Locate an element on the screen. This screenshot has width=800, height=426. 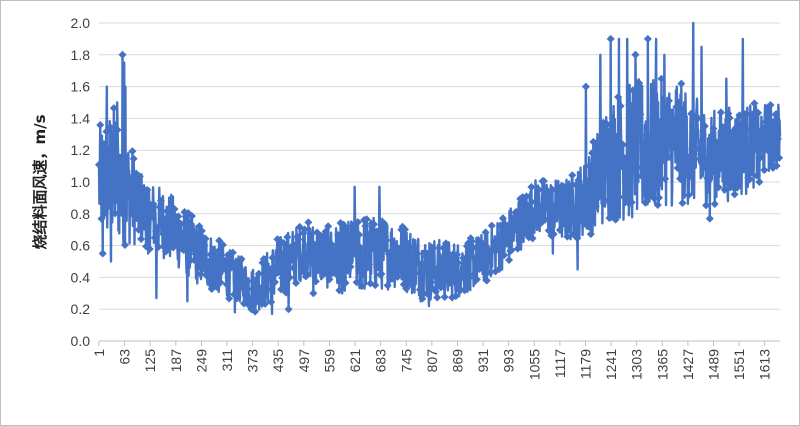
x-tick-label: 125 is located at coordinates (150, 361).